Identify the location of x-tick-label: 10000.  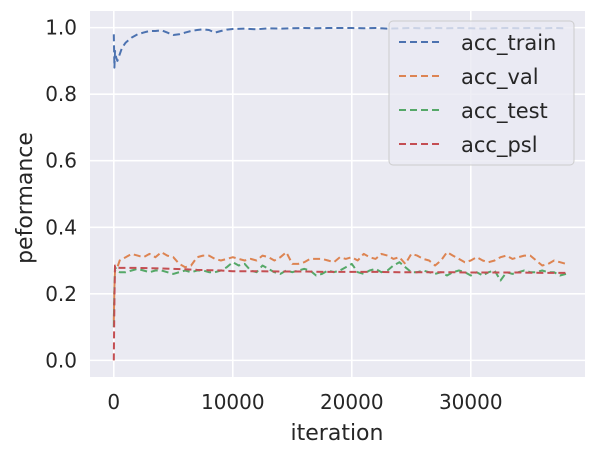
(233, 402).